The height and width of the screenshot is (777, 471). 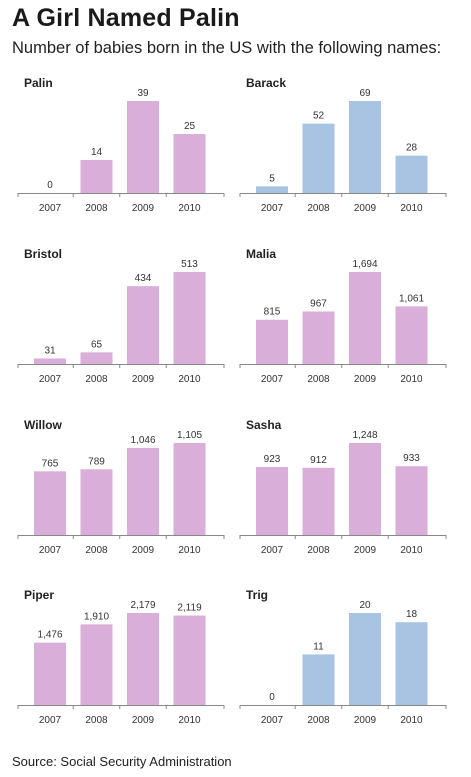 I want to click on data-label-willow-2007: 765, so click(x=50, y=463).